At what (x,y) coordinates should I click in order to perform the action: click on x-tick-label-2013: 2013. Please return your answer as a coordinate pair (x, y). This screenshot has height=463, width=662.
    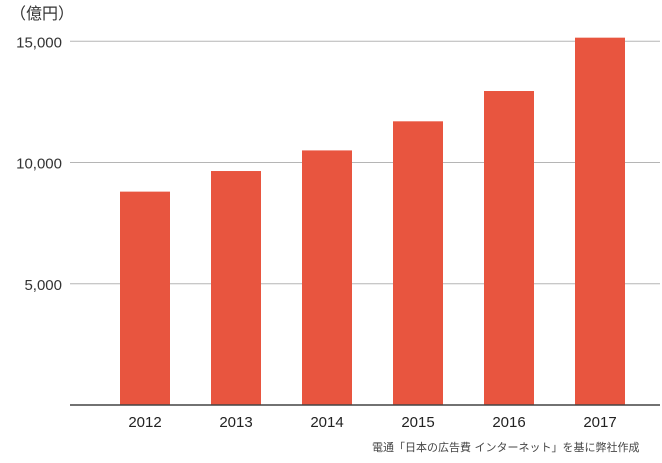
    Looking at the image, I should click on (235, 422).